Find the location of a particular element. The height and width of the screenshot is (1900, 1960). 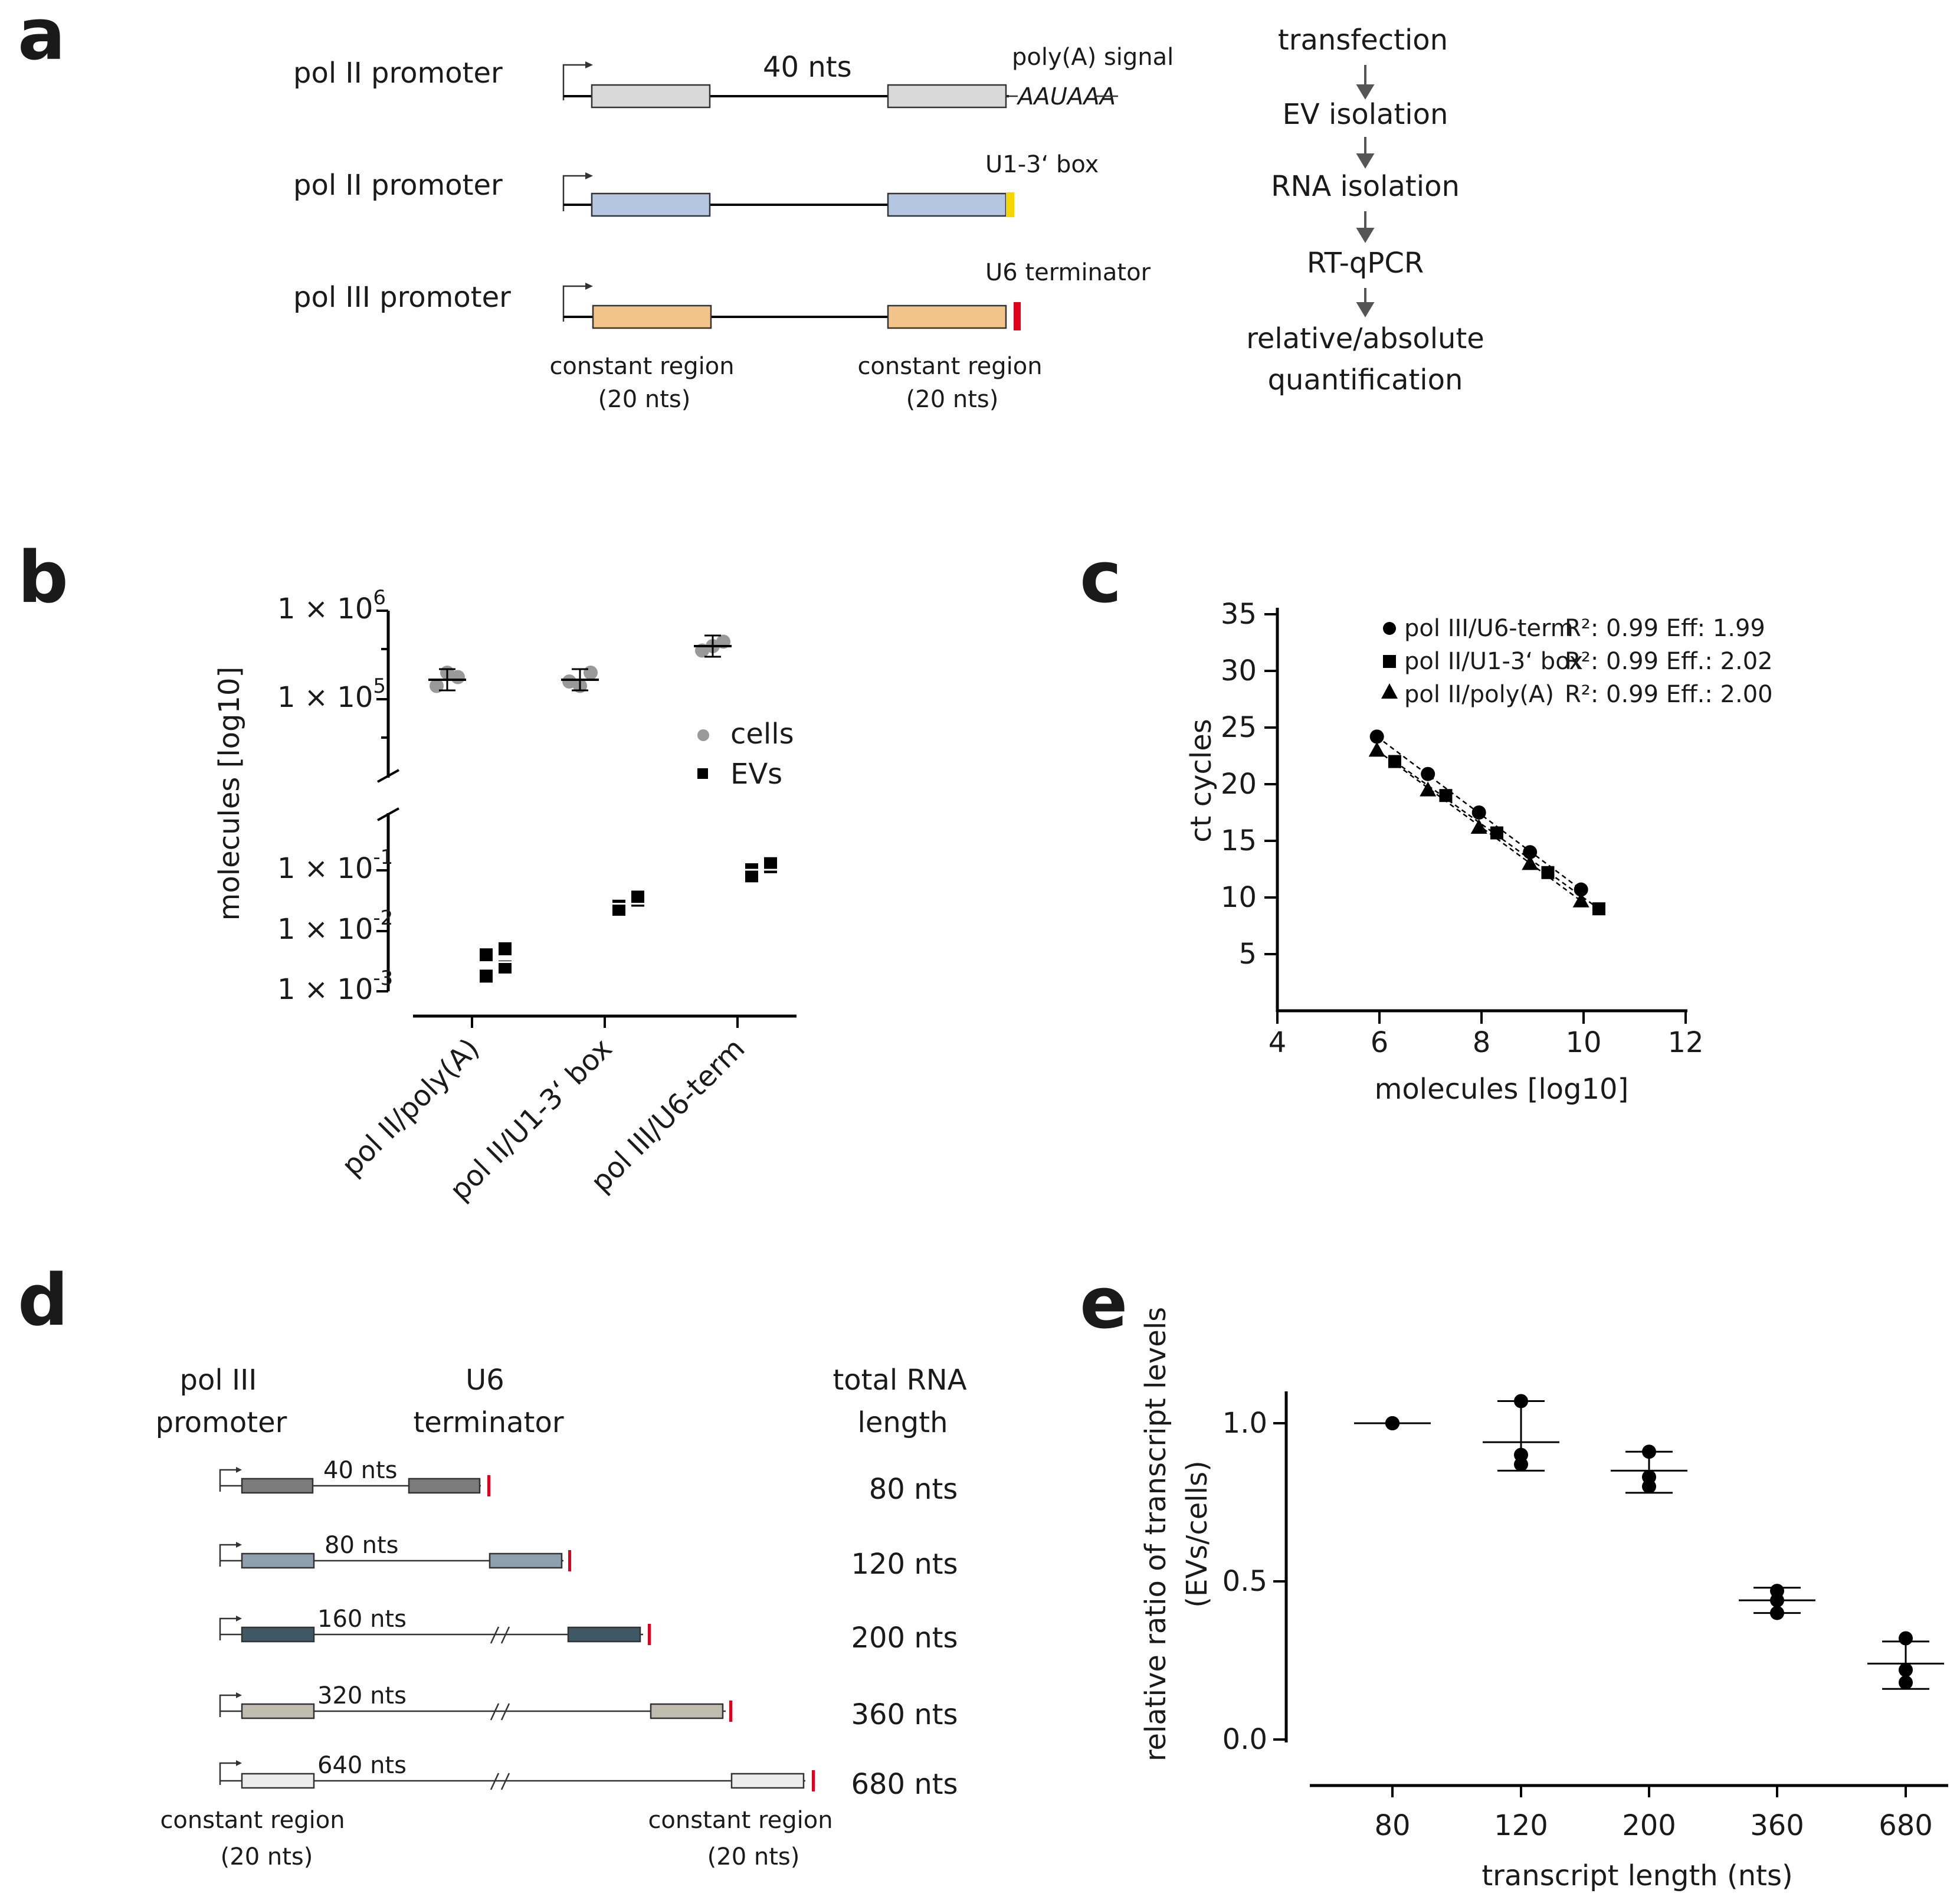

header-length-2: length is located at coordinates (903, 1422).